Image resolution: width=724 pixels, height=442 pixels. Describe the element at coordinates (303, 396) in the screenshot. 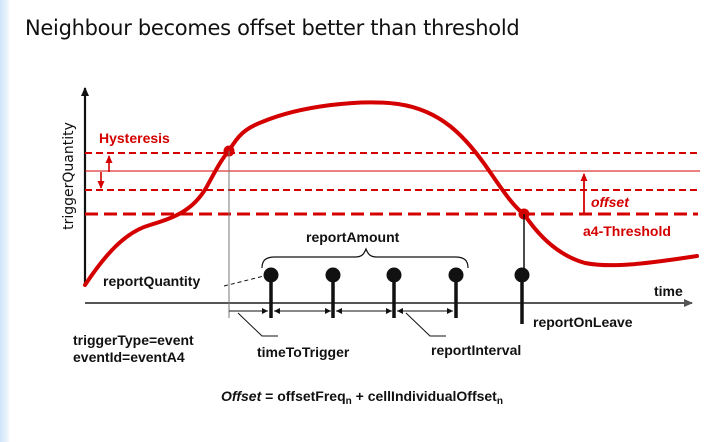

I see `formula-offset-freq: = offsetFreq` at that location.